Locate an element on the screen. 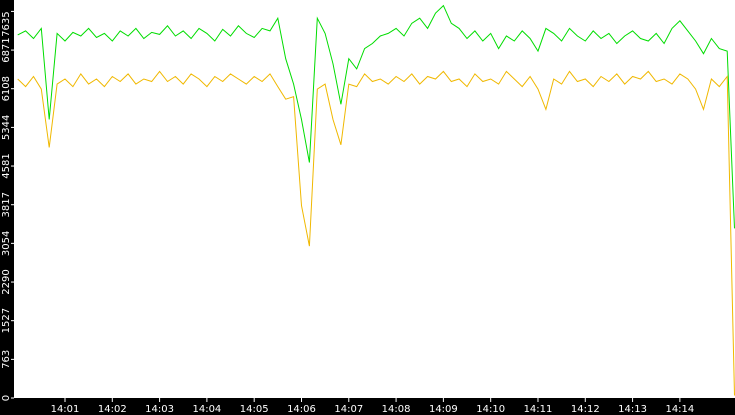 The image size is (735, 415). x-tick-label: 14:10 is located at coordinates (490, 409).